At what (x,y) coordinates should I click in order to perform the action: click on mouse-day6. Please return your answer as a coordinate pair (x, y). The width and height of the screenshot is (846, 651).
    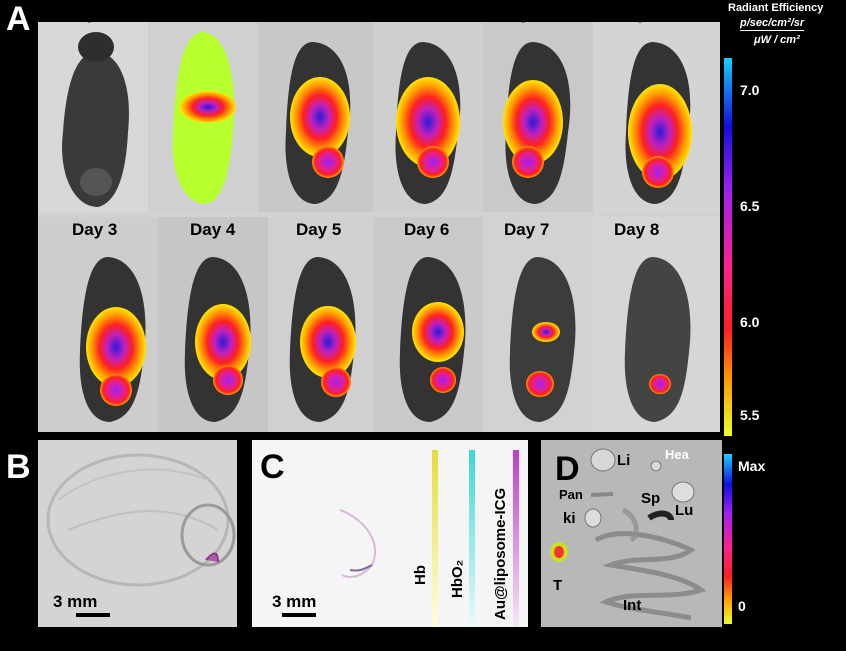
    Looking at the image, I should click on (432, 339).